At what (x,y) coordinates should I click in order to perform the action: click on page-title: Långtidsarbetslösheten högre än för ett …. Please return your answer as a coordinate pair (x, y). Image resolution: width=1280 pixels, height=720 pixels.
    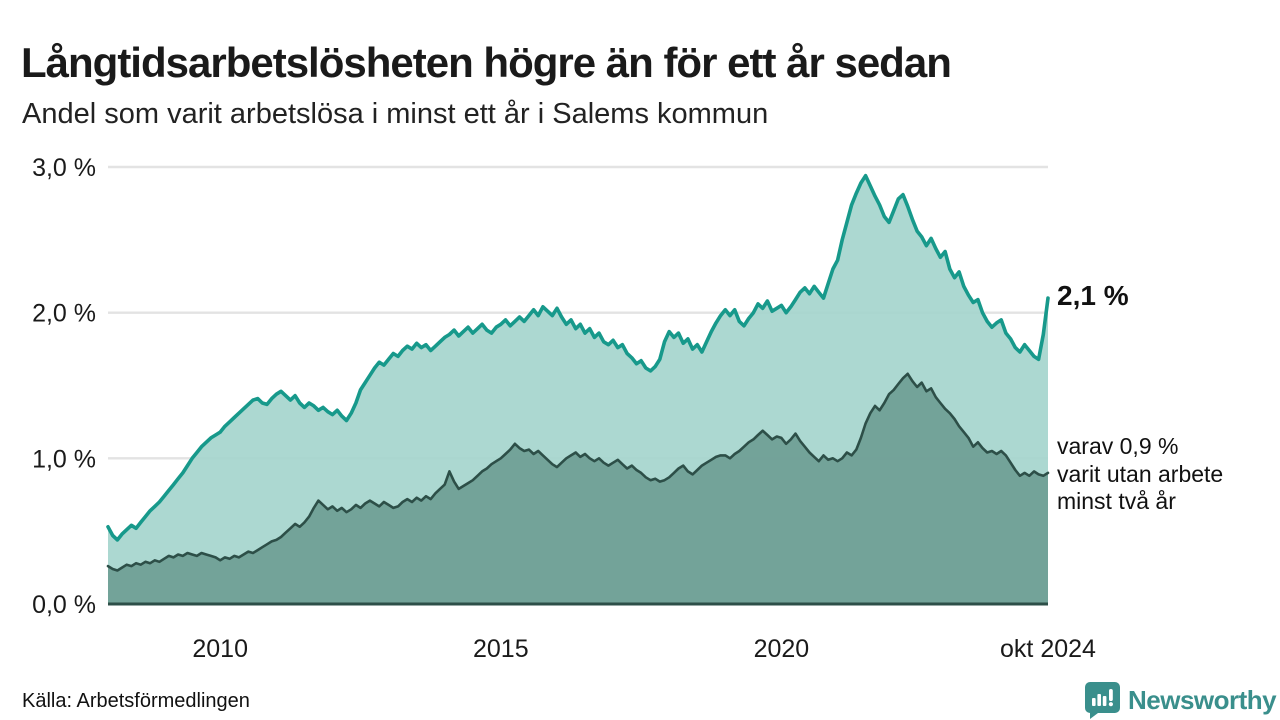
    Looking at the image, I should click on (486, 63).